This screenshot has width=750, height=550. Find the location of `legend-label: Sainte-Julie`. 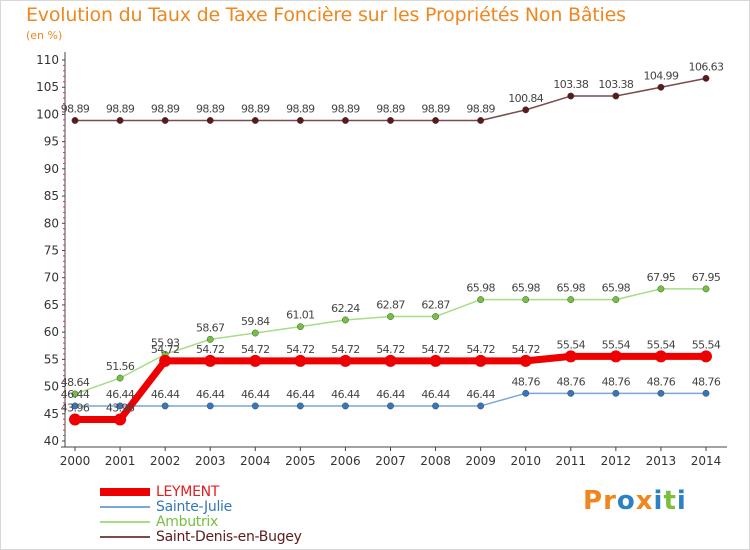

legend-label: Sainte-Julie is located at coordinates (194, 507).